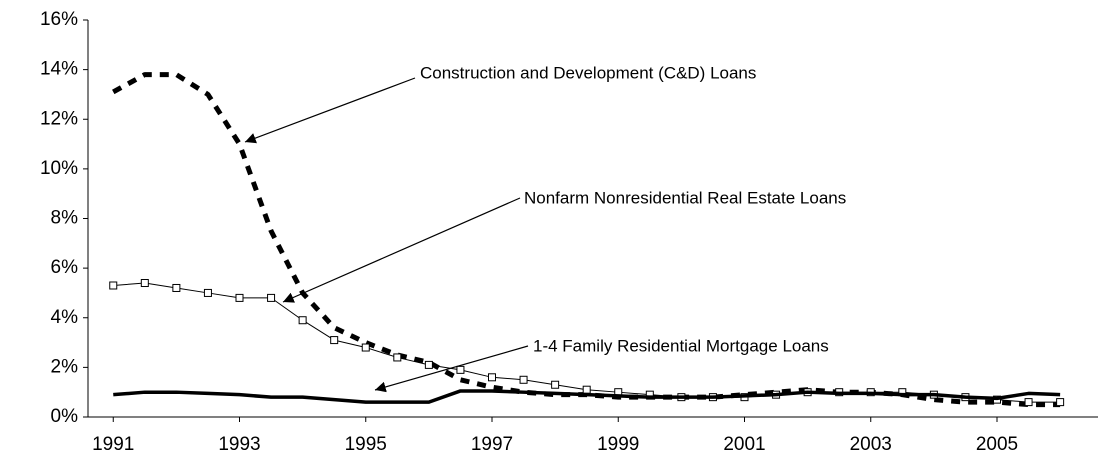 Image resolution: width=1101 pixels, height=466 pixels. I want to click on y-tick-label: 2%, so click(65, 366).